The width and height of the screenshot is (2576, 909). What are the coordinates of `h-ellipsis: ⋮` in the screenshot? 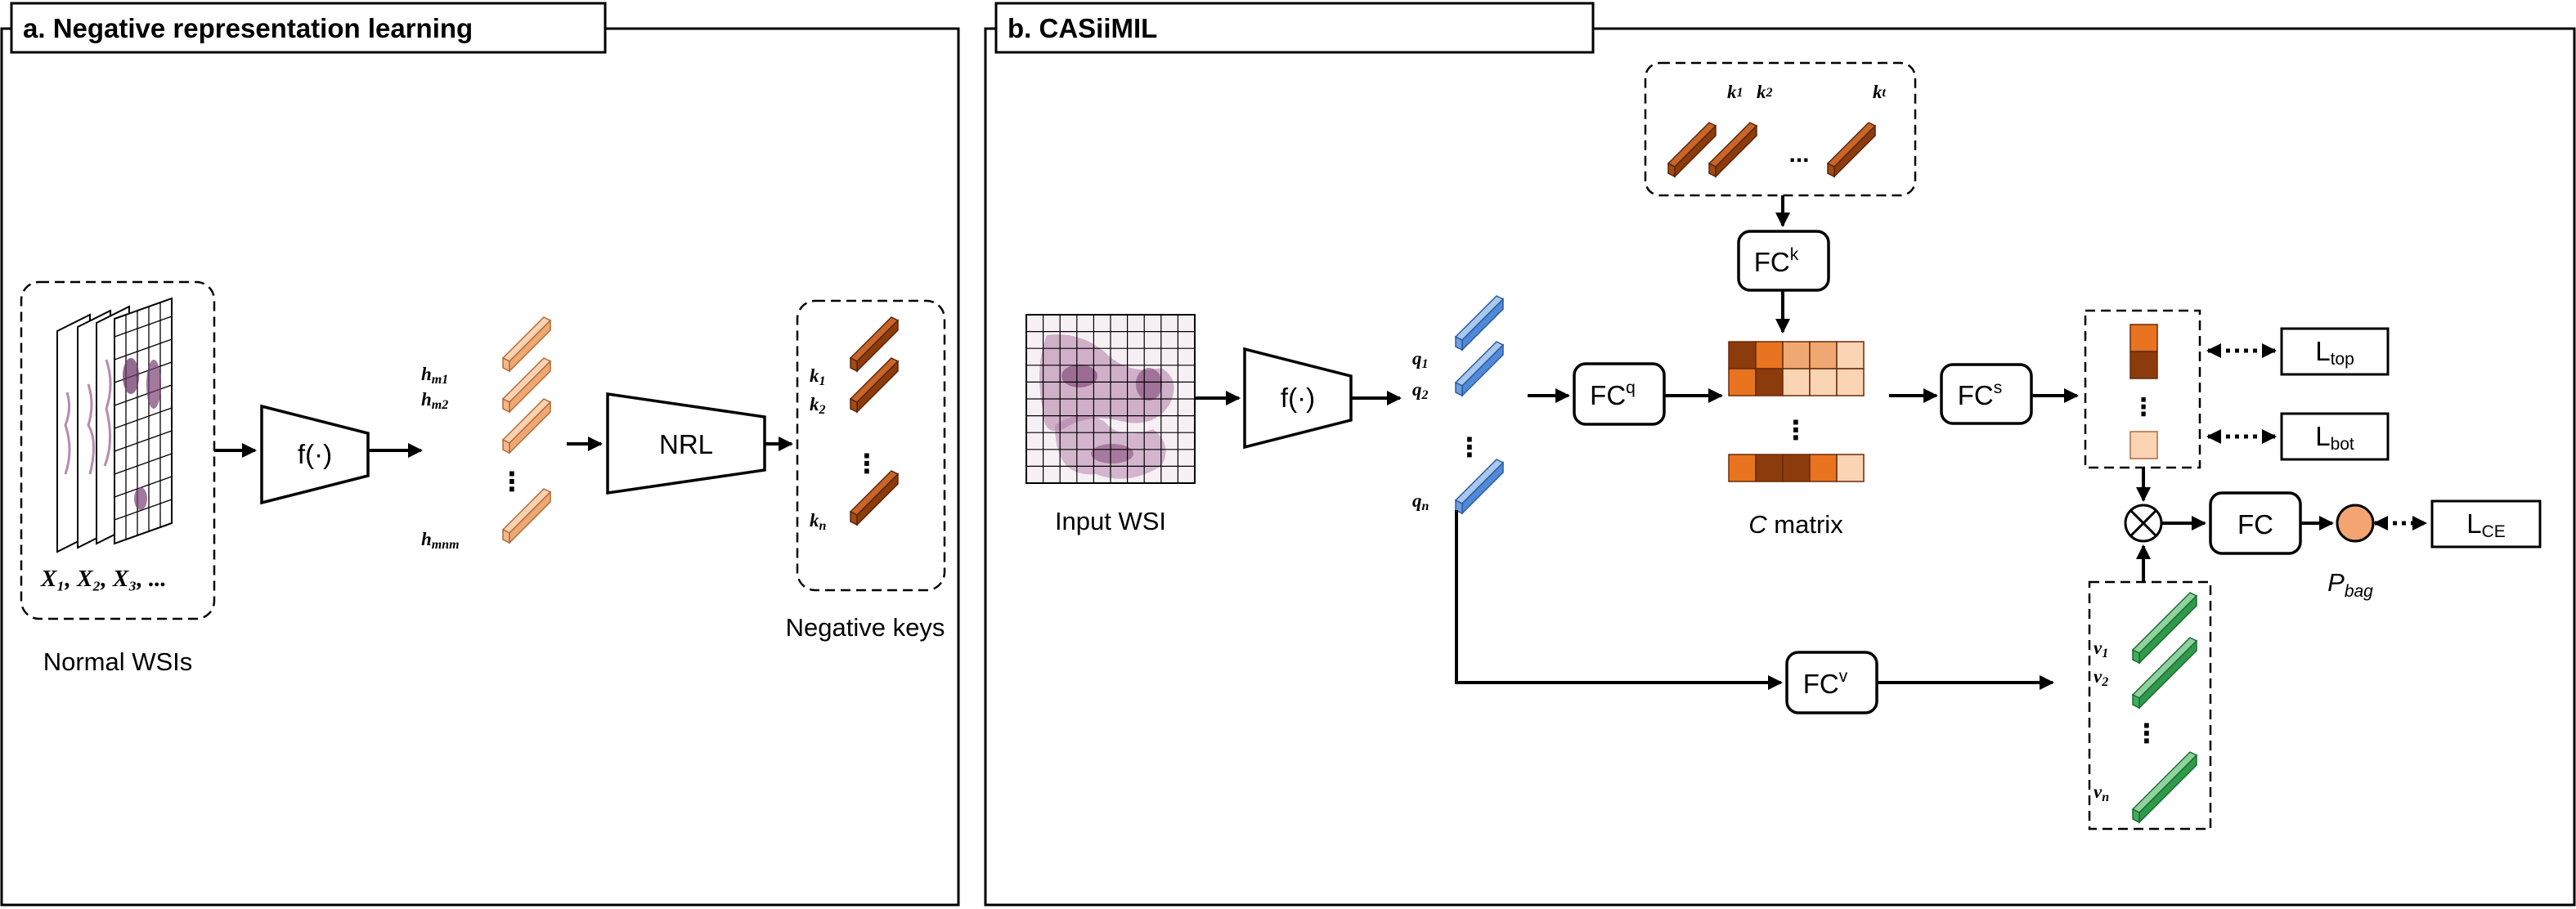 It's located at (512, 482).